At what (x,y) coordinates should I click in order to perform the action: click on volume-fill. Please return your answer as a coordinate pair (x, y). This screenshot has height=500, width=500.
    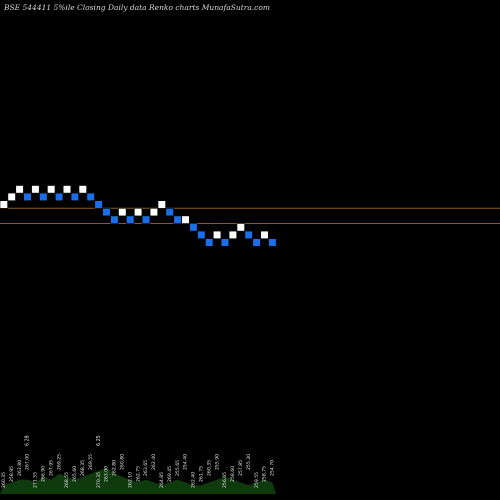
    Looking at the image, I should click on (138, 481).